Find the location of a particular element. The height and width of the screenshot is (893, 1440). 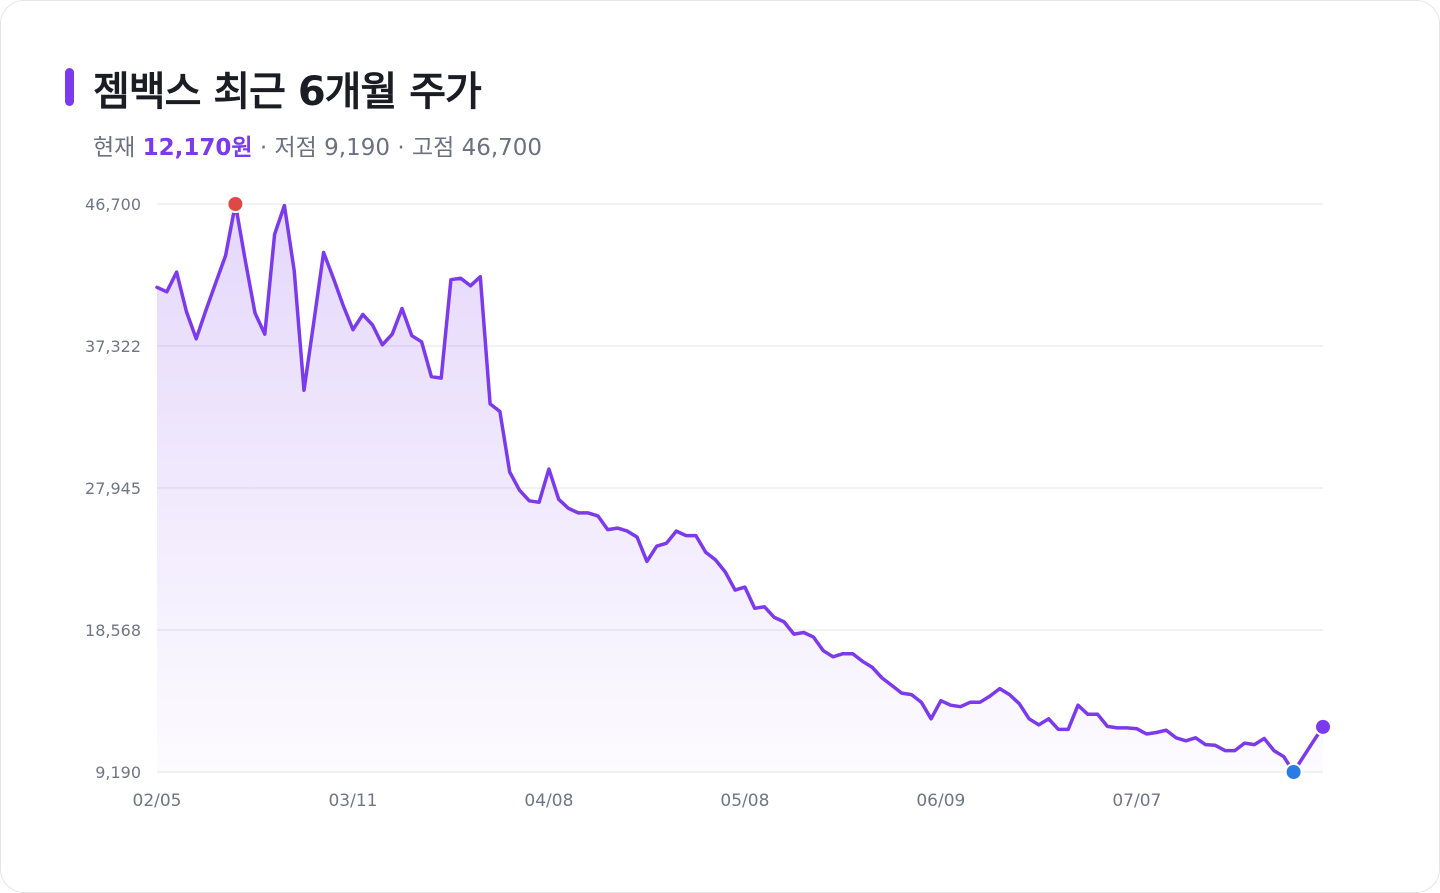

low-label: 저점 is located at coordinates (295, 148).